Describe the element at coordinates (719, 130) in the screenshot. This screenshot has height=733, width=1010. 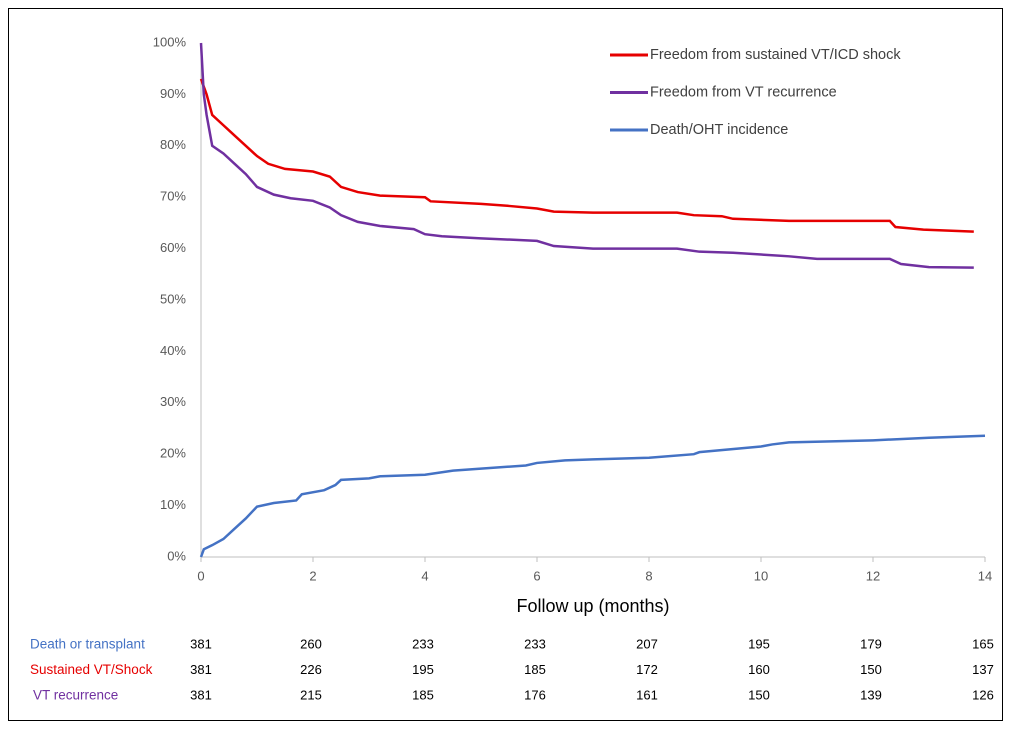
I see `legend-label: Death/OHT incidence` at that location.